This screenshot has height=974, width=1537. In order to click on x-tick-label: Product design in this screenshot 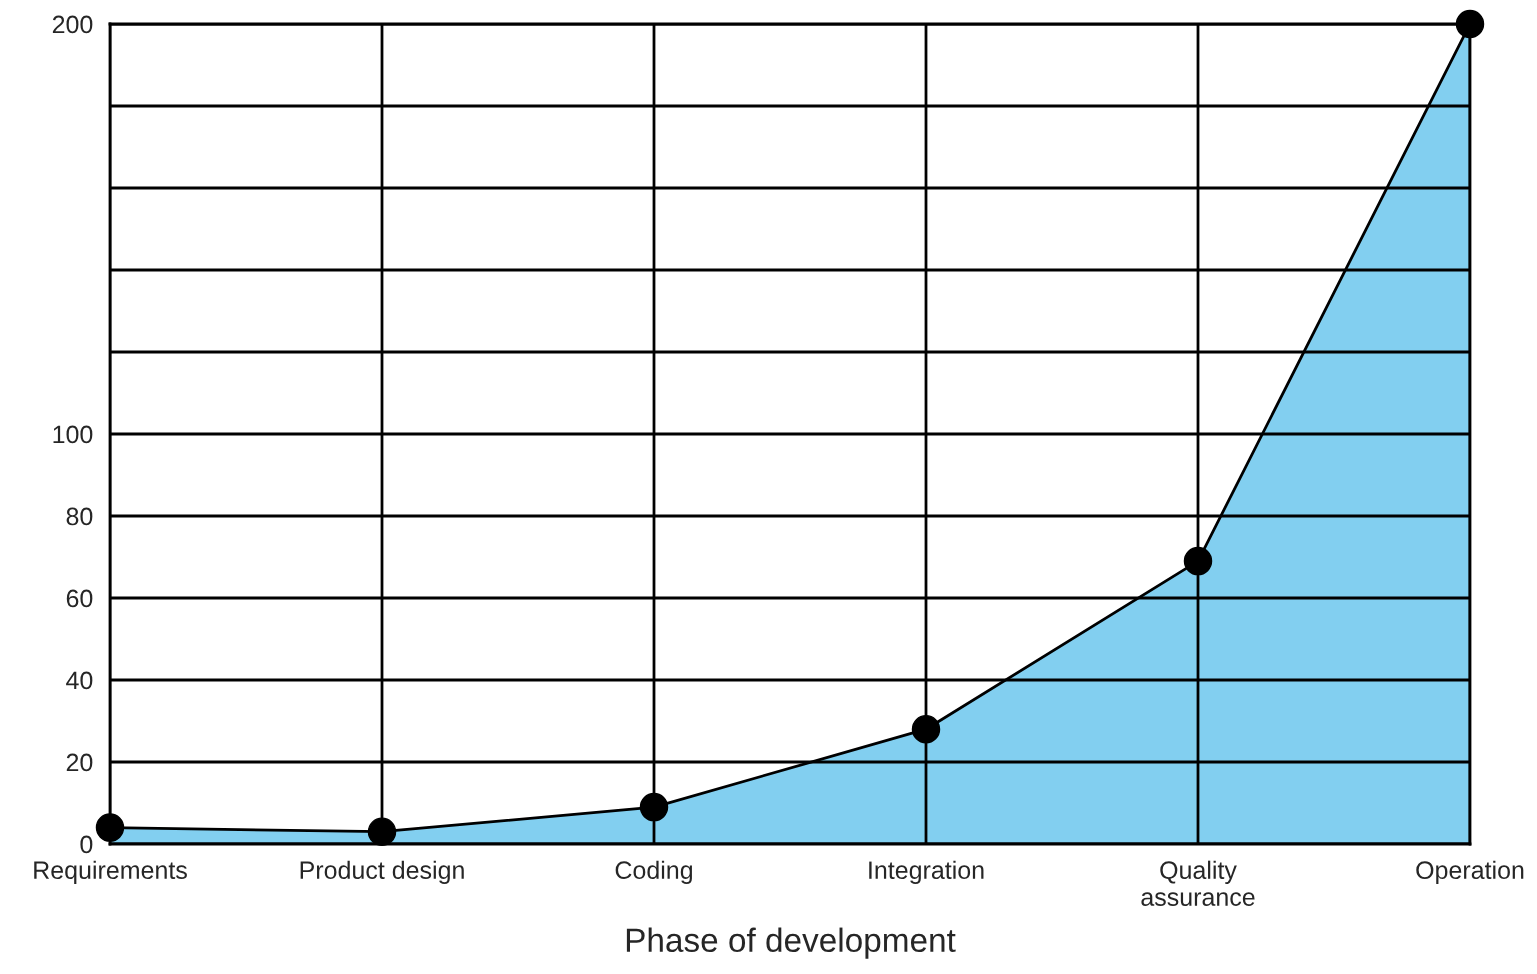, I will do `click(382, 872)`.